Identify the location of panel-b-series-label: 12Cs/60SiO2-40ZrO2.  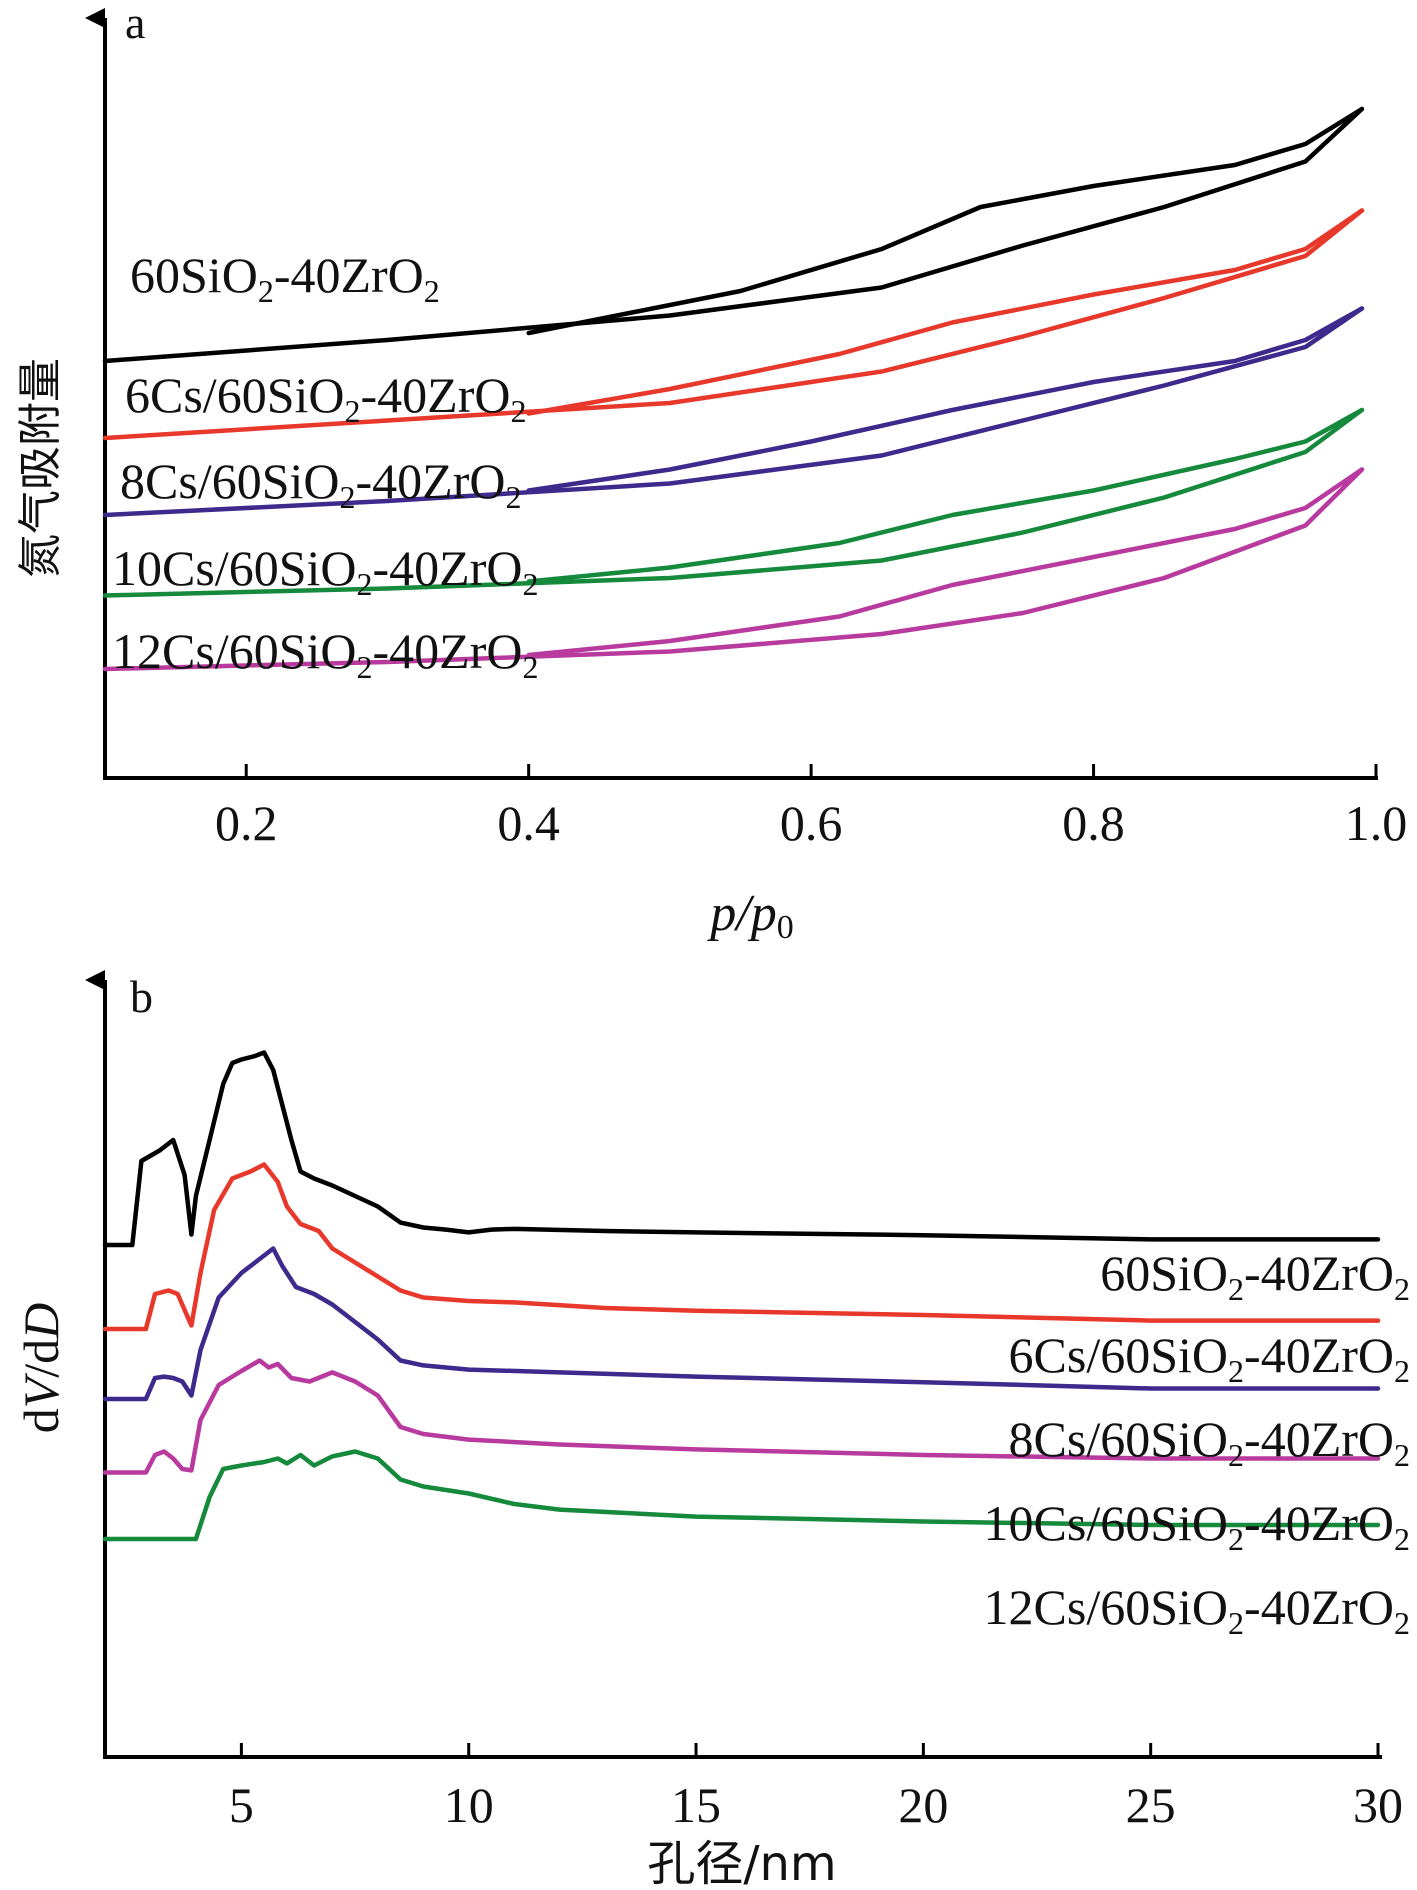
(1197, 1610).